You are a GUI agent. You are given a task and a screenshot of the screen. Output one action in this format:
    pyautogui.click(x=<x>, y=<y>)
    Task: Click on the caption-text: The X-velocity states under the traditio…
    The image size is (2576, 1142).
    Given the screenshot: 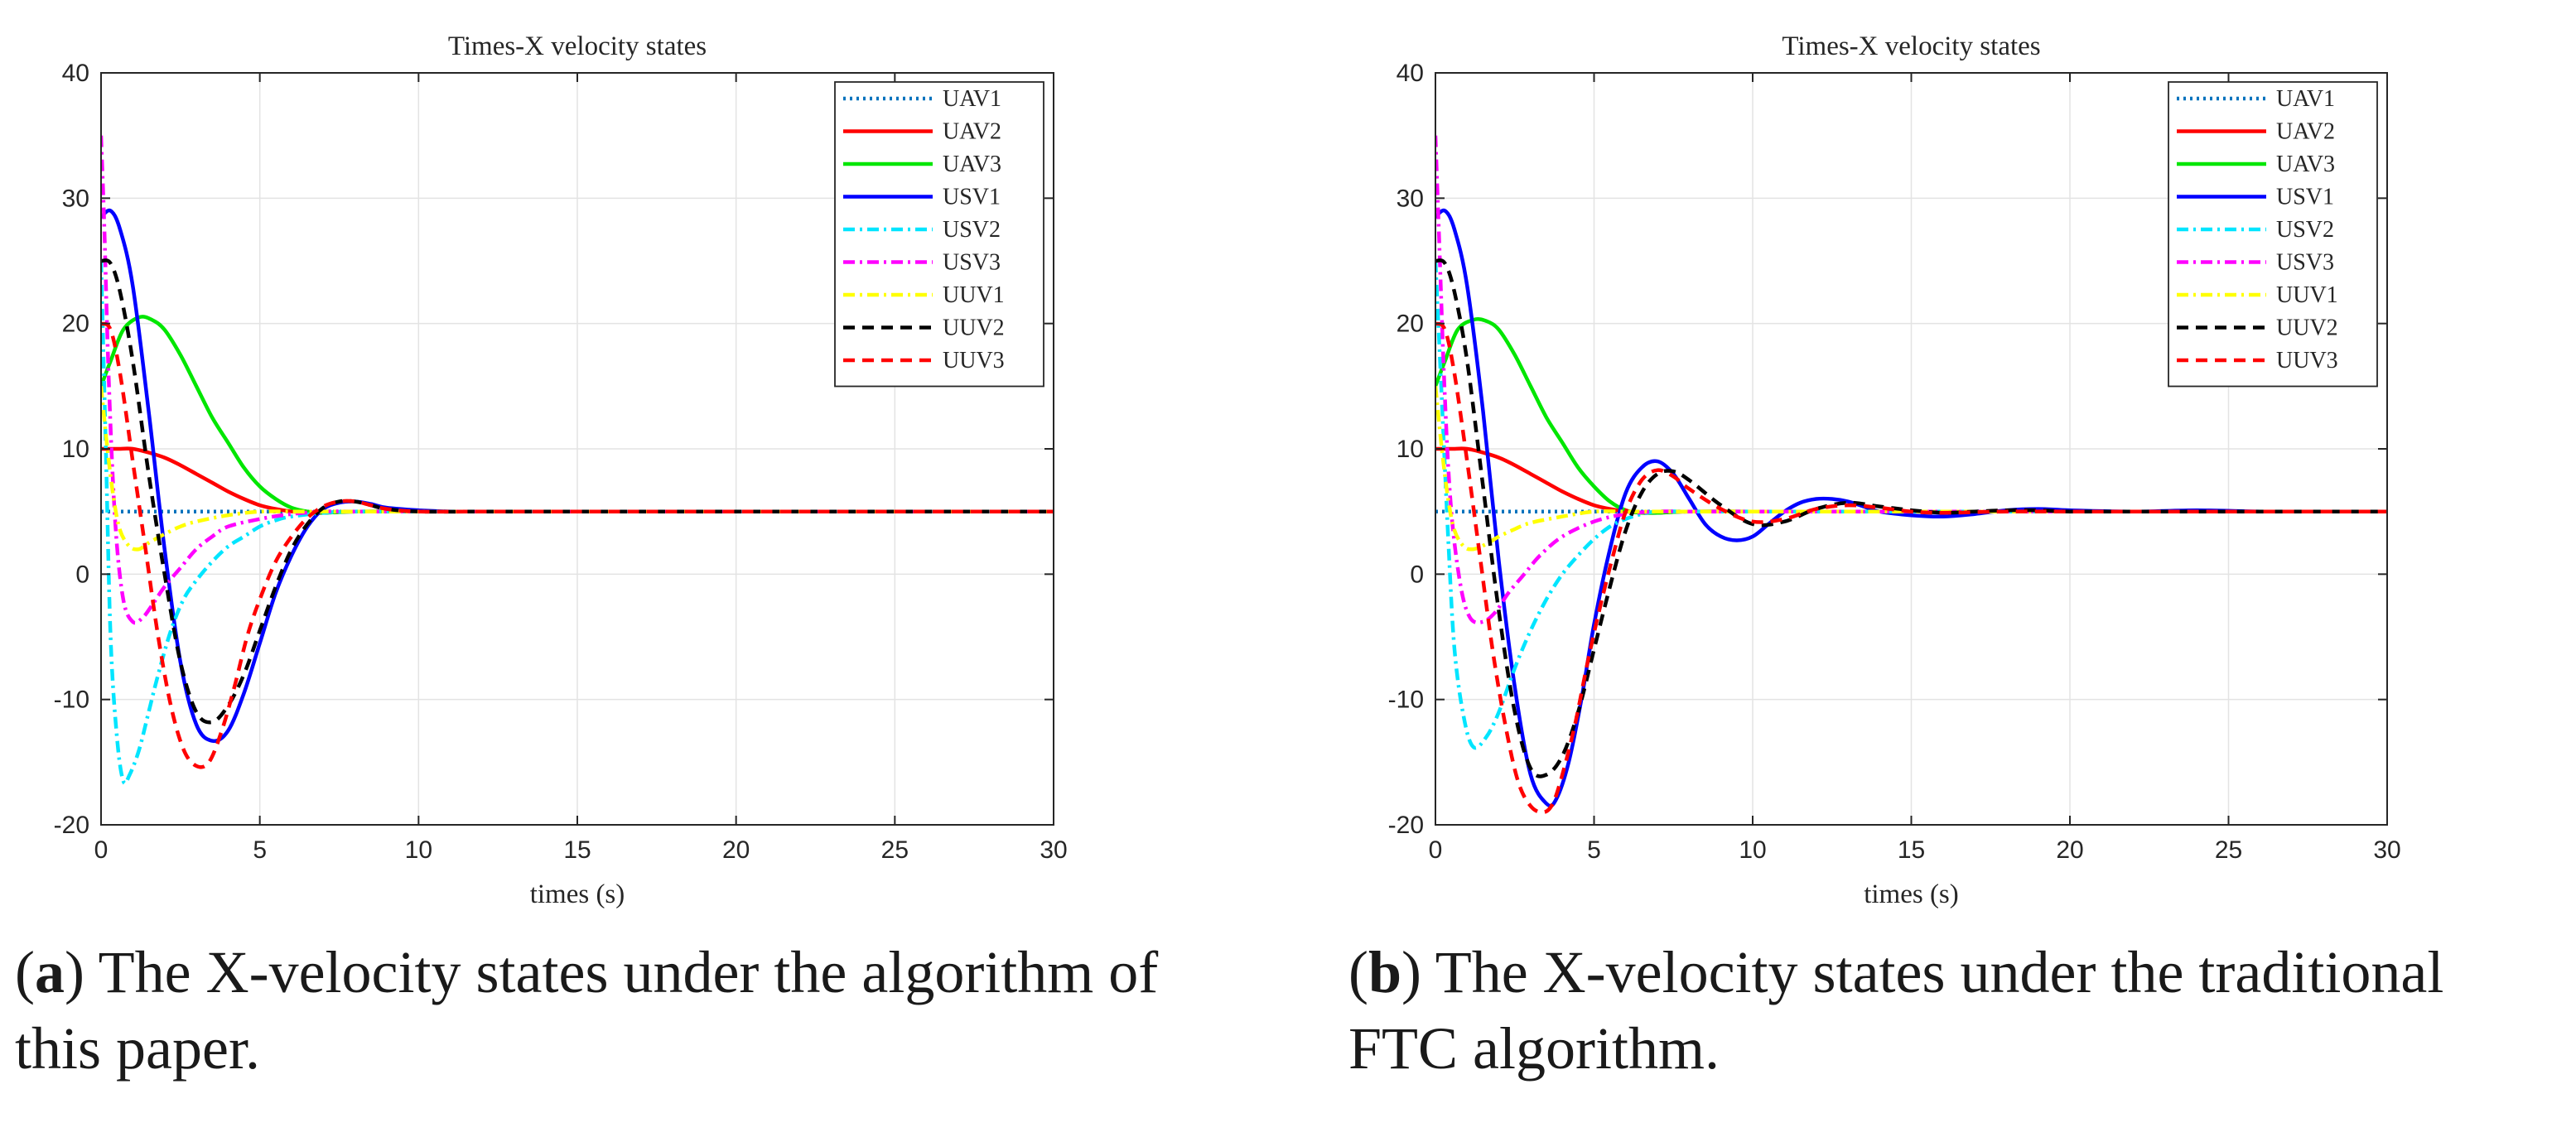 What is the action you would take?
    pyautogui.click(x=1896, y=1010)
    